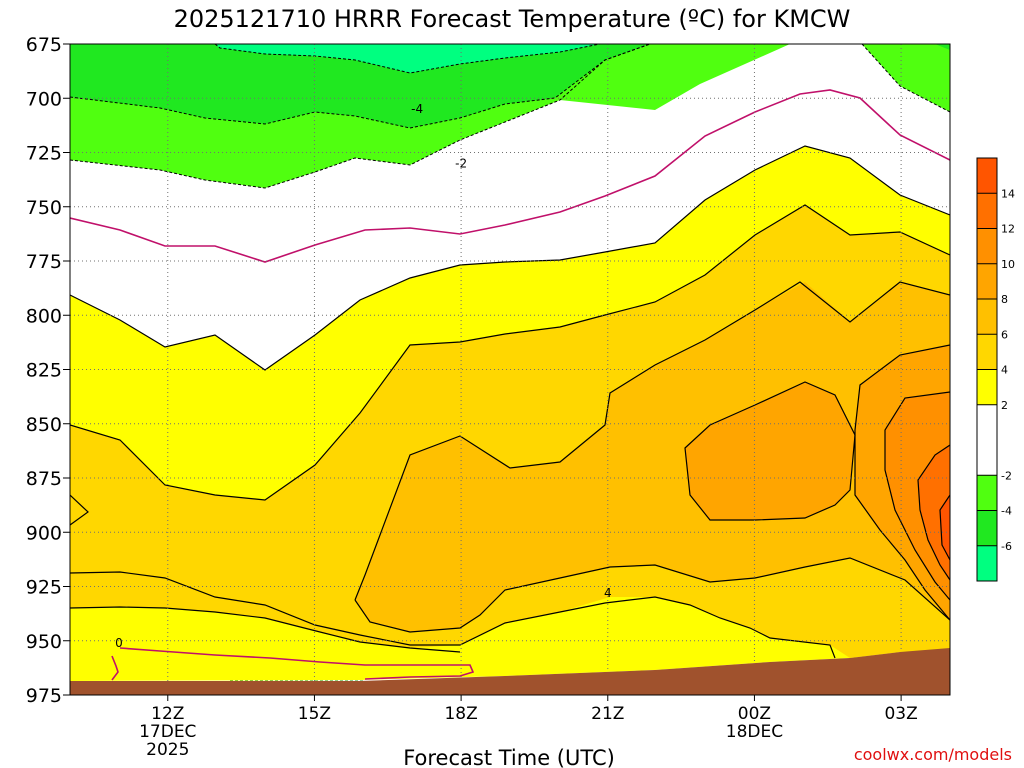 The image size is (1024, 768). What do you see at coordinates (44, 479) in the screenshot?
I see `y-tick-label-875: 875` at bounding box center [44, 479].